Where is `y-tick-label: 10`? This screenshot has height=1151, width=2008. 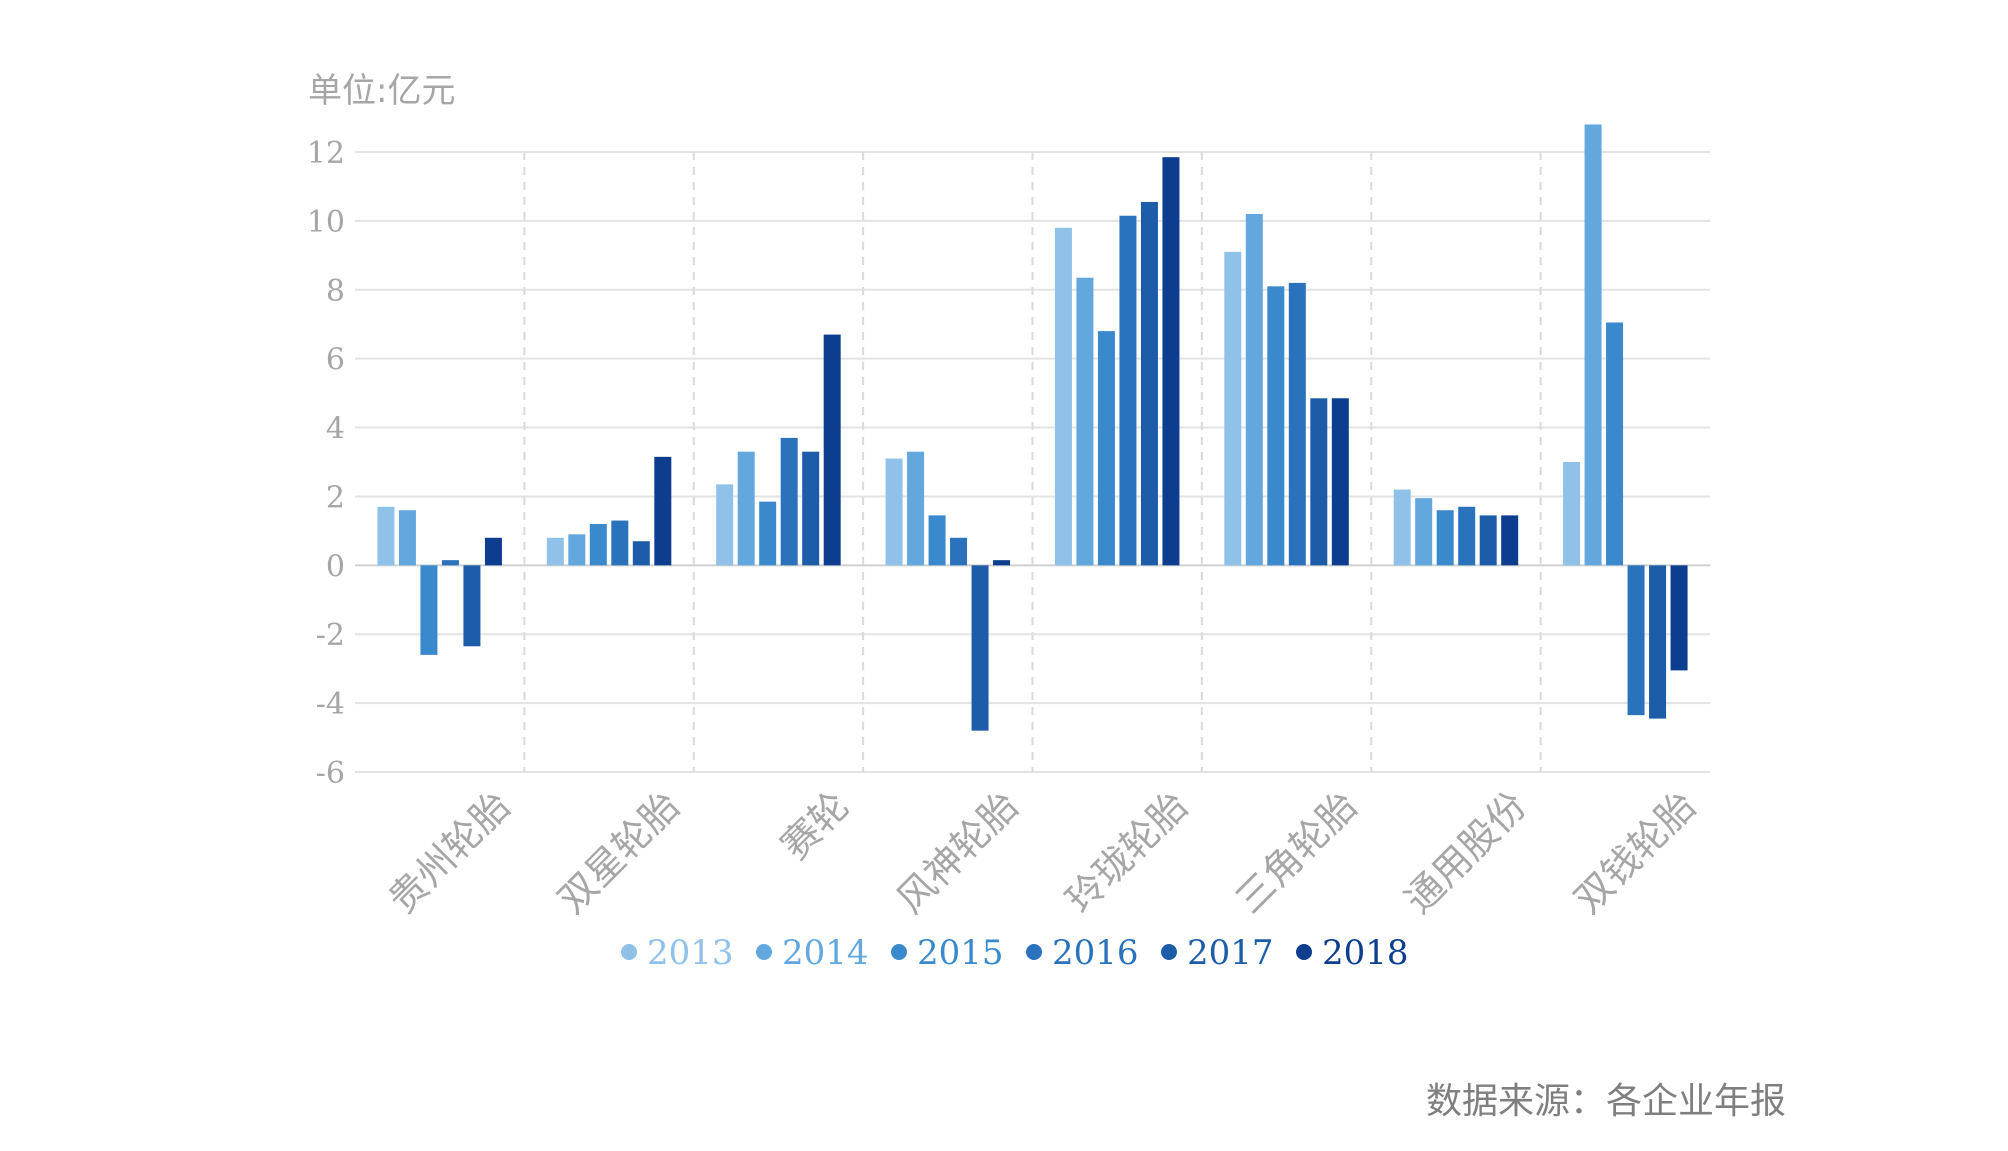 y-tick-label: 10 is located at coordinates (326, 222).